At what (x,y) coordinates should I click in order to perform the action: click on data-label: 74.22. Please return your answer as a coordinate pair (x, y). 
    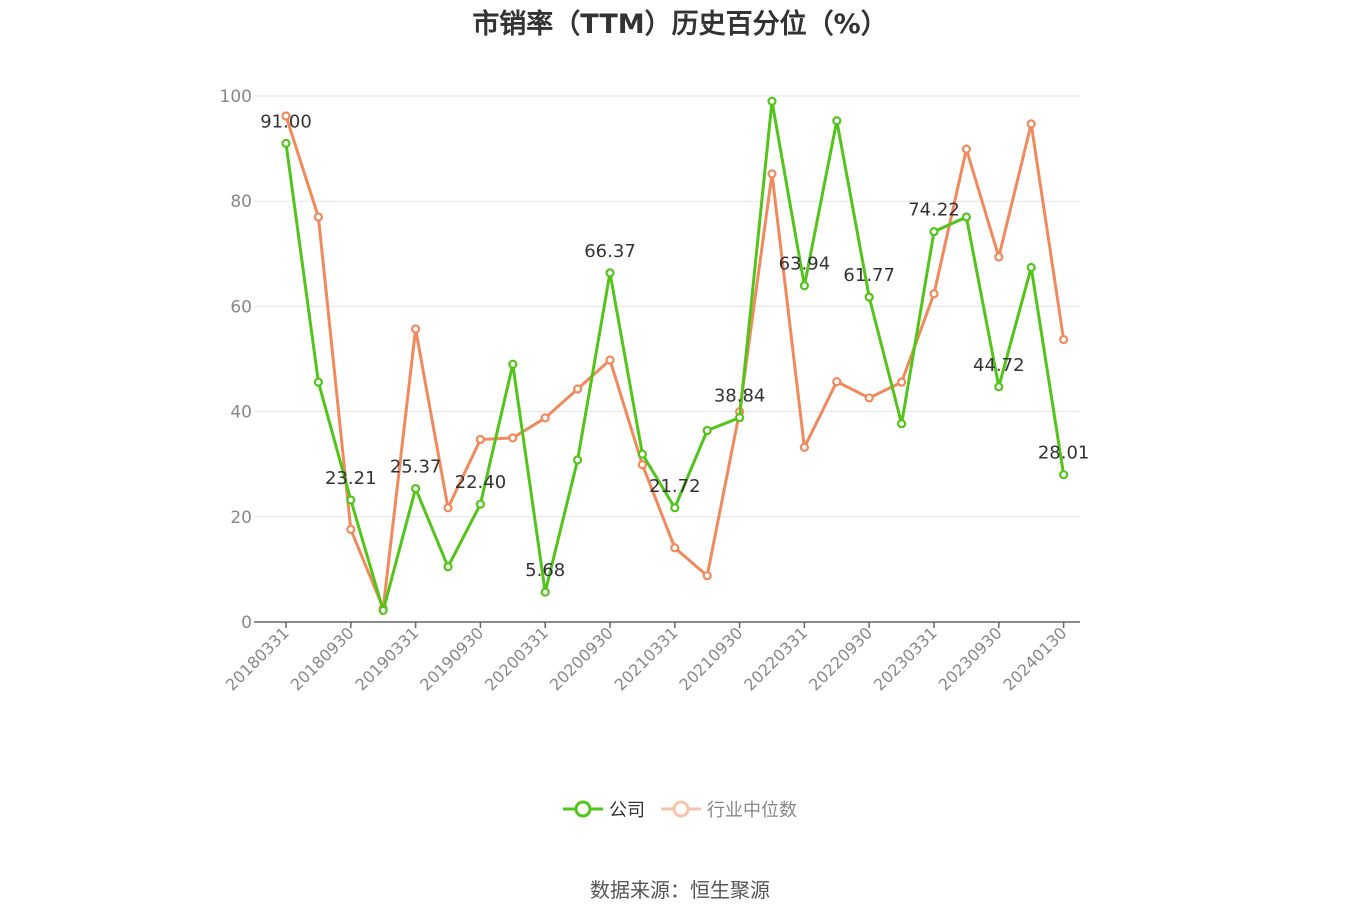
    Looking at the image, I should click on (934, 210).